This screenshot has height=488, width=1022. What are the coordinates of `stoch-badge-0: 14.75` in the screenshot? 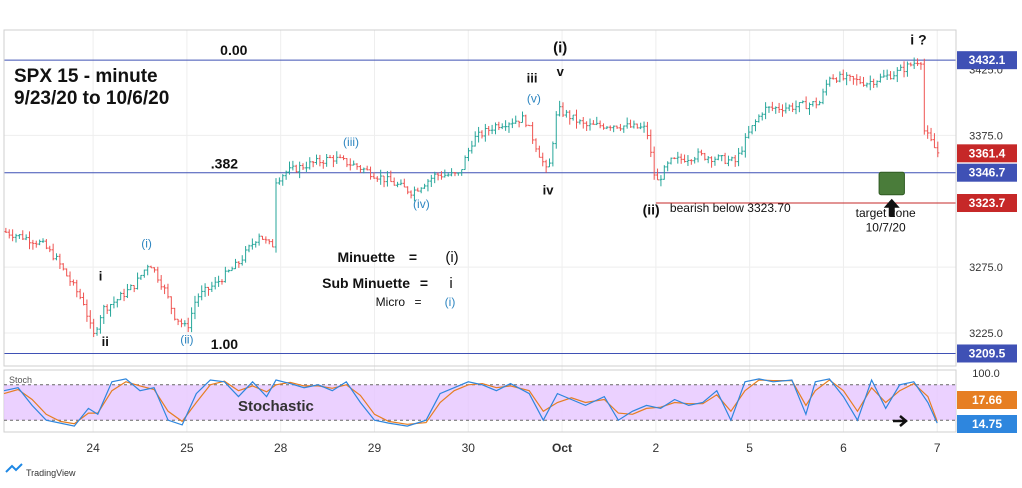 It's located at (987, 424).